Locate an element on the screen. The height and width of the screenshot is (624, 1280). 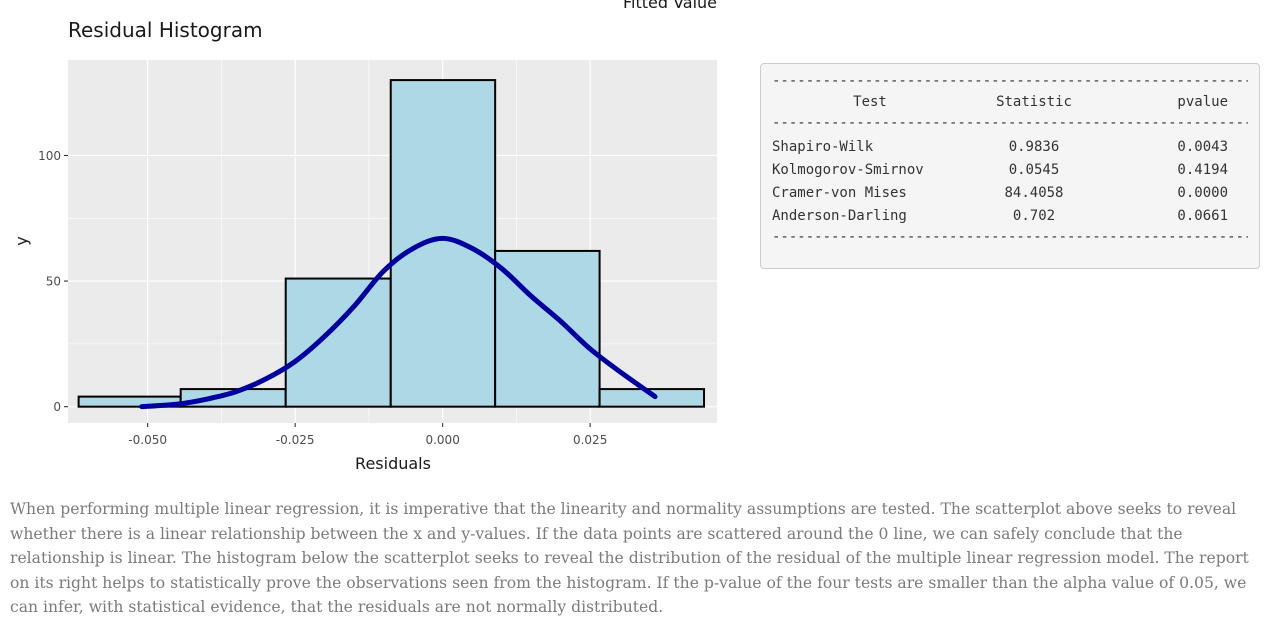
y-axis: 0 50 100 is located at coordinates (53, 281).